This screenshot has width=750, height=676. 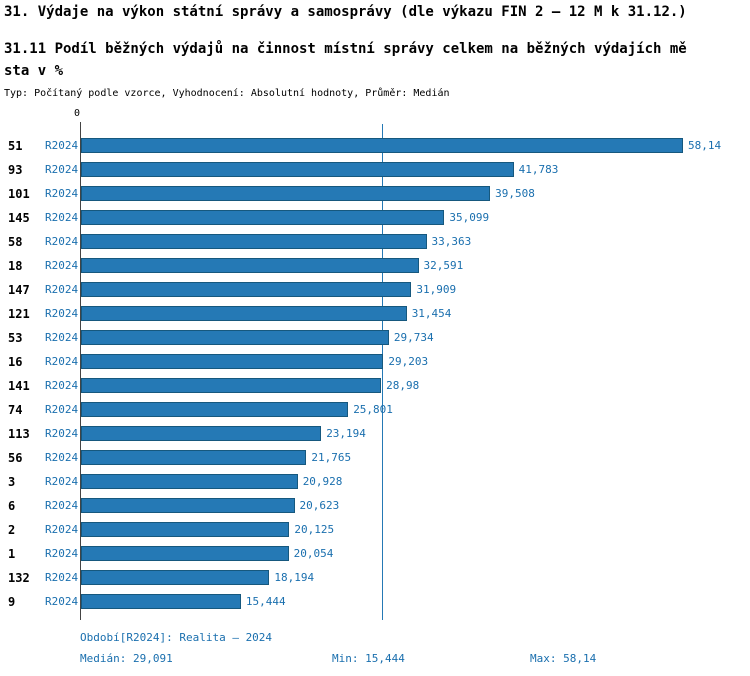 I want to click on category-label: 132, so click(x=19, y=578).